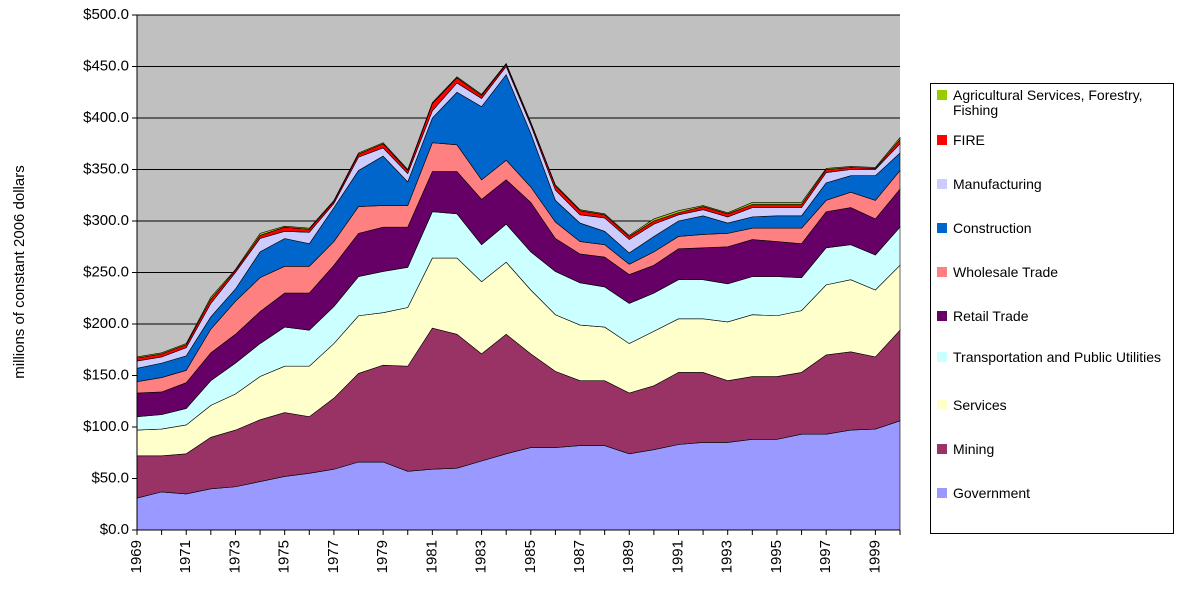 The image size is (1184, 596). What do you see at coordinates (1053, 316) in the screenshot?
I see `legend-entry: Retail Trade` at bounding box center [1053, 316].